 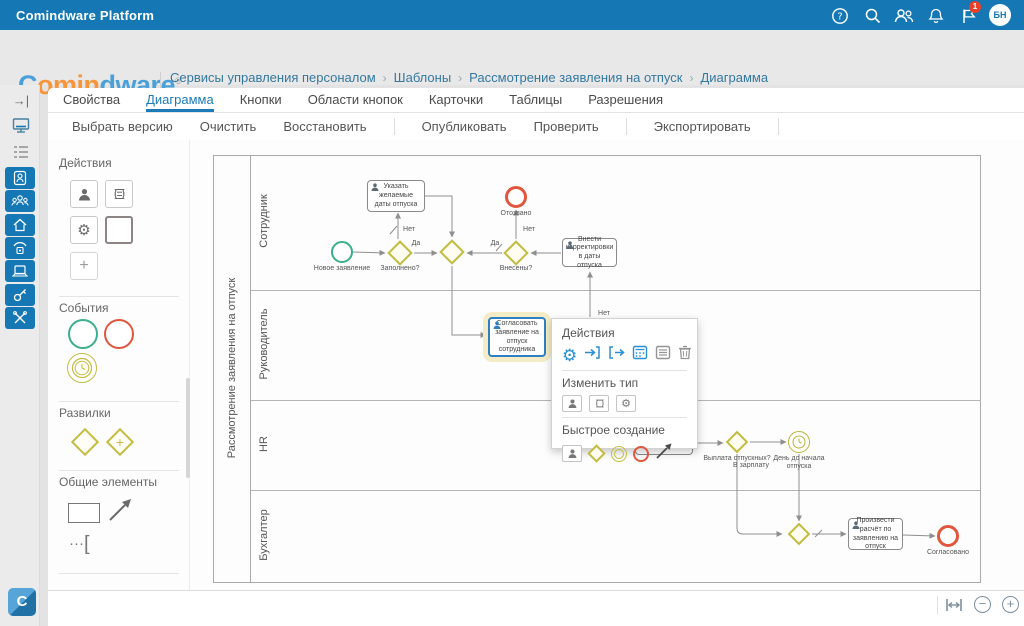 What do you see at coordinates (1010, 604) in the screenshot?
I see `zoom-in-icon: +` at bounding box center [1010, 604].